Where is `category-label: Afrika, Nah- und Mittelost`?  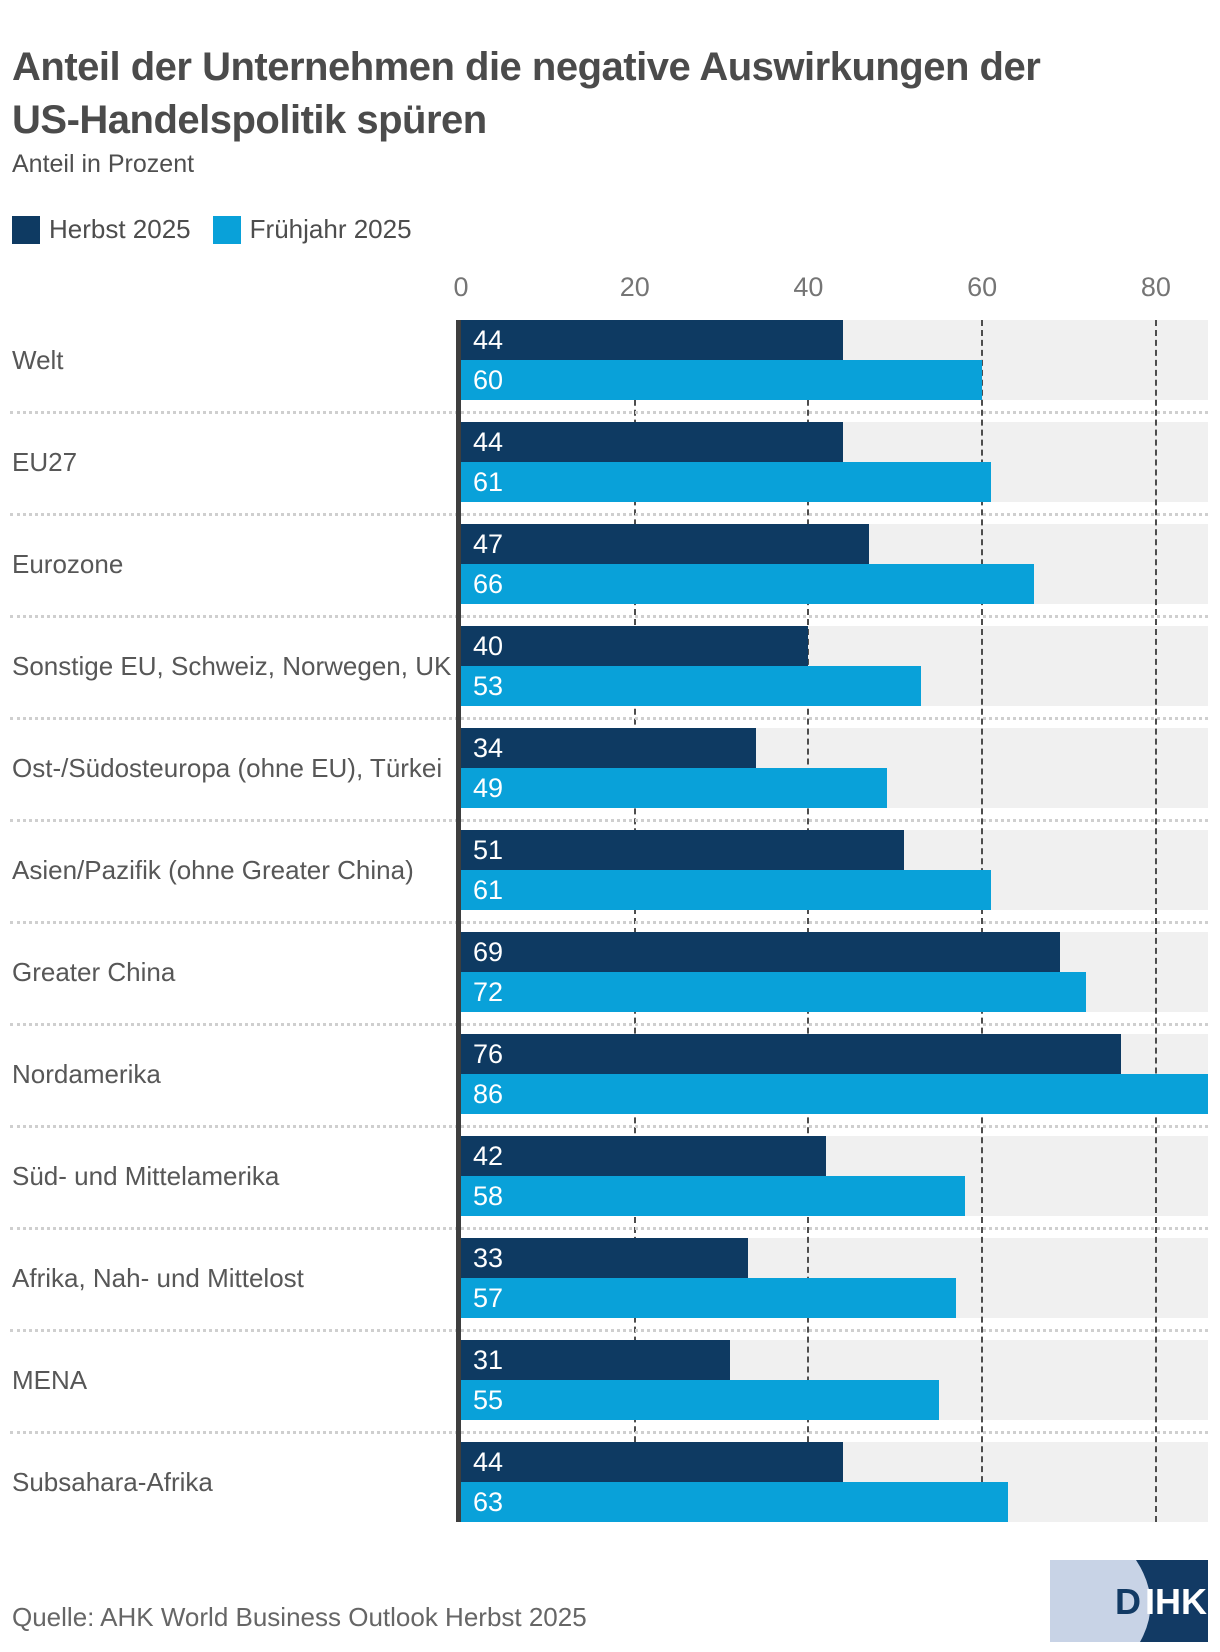
category-label: Afrika, Nah- und Mittelost is located at coordinates (158, 1277).